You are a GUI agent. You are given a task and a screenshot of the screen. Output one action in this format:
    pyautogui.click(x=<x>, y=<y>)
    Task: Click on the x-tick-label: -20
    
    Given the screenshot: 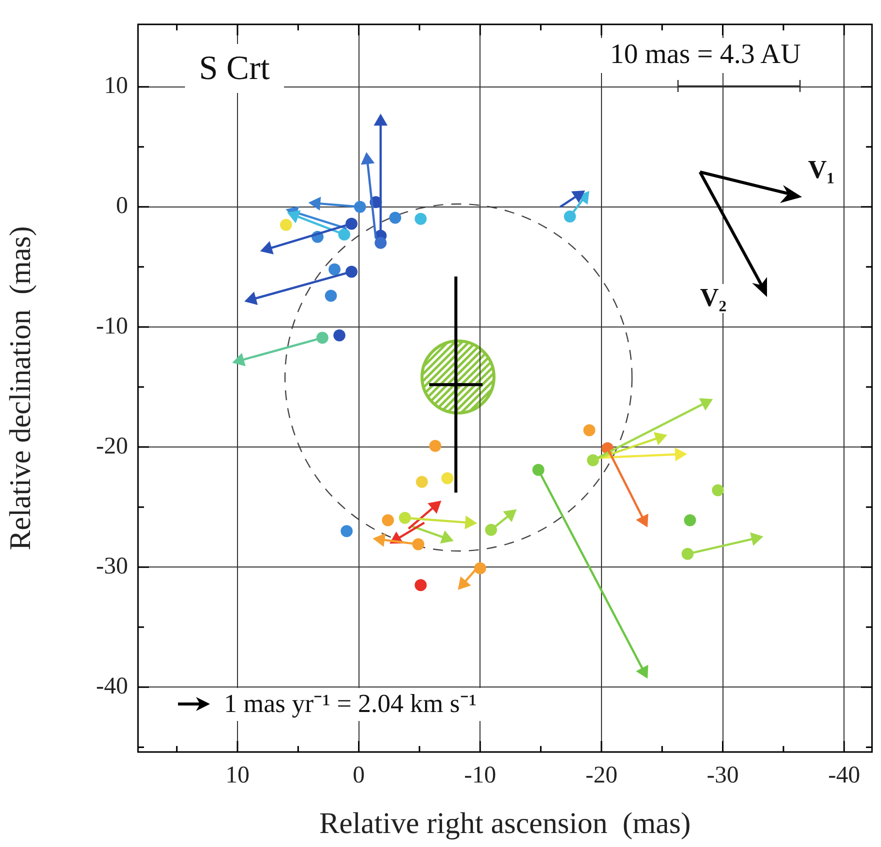 What is the action you would take?
    pyautogui.click(x=601, y=775)
    